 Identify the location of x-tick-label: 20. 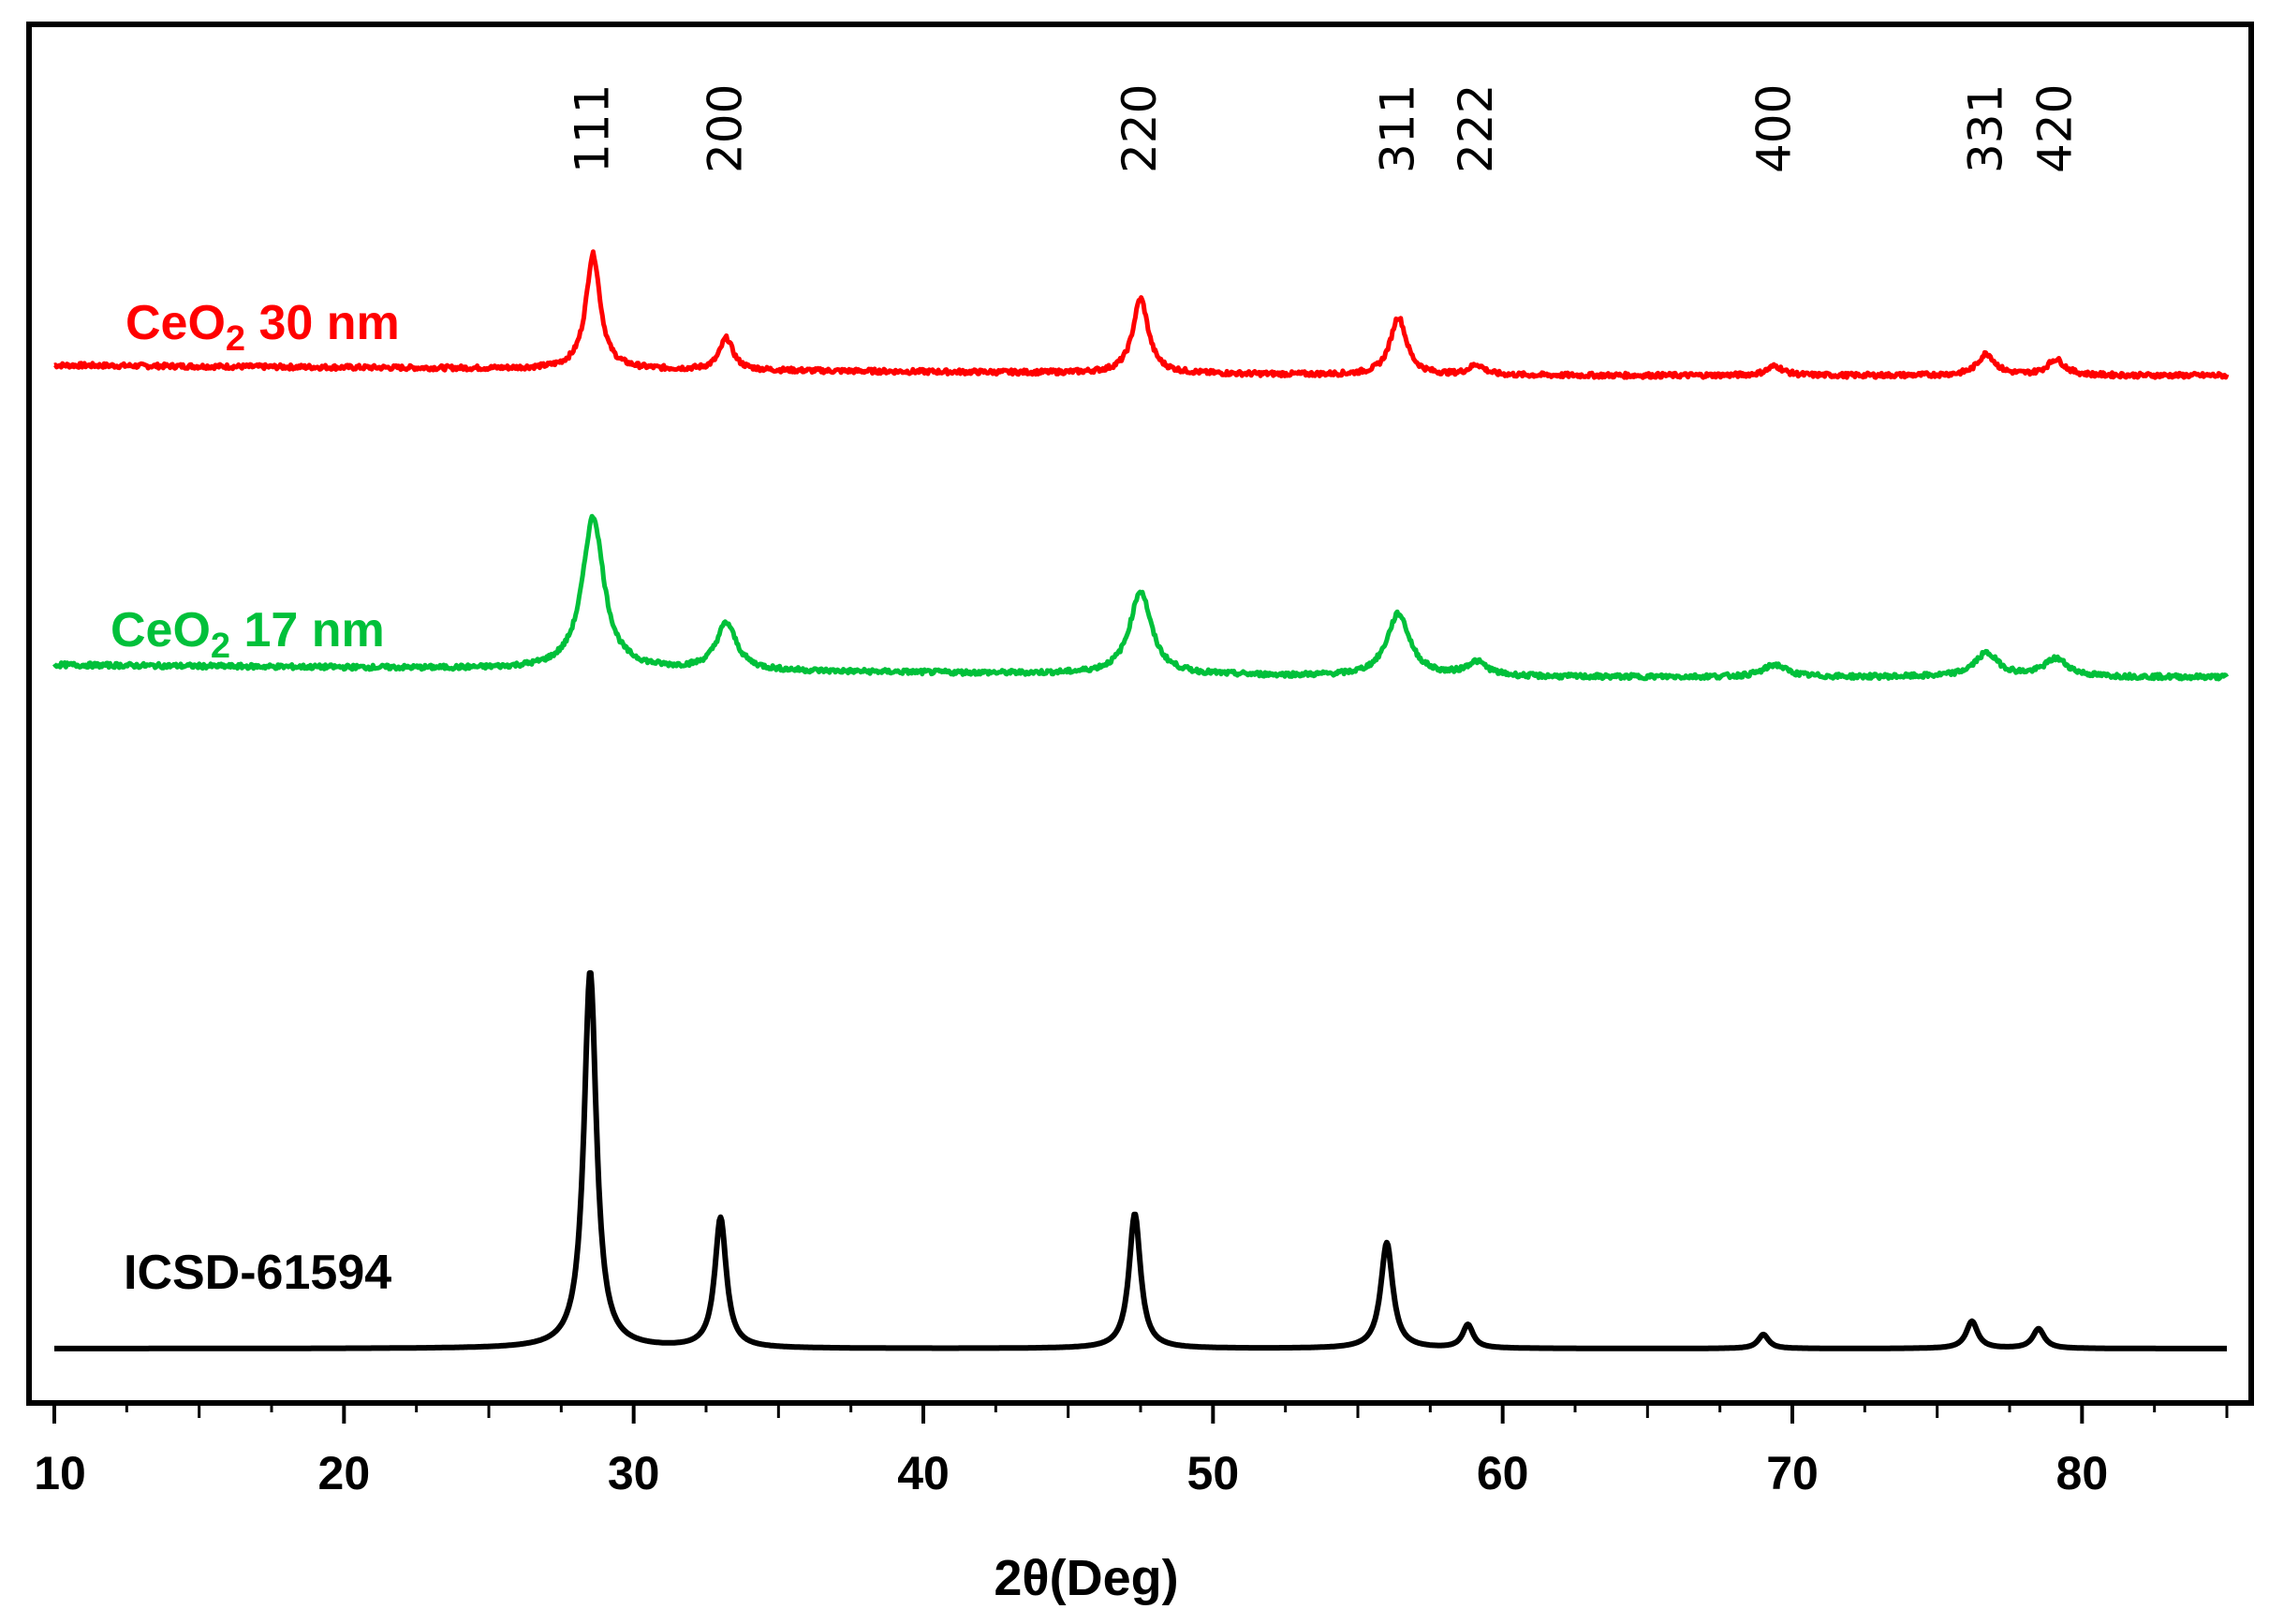
(344, 1473).